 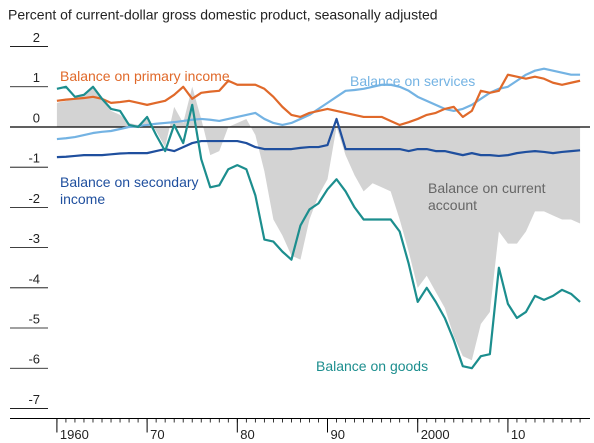 What do you see at coordinates (34, 318) in the screenshot?
I see `y-tick-label: -5` at bounding box center [34, 318].